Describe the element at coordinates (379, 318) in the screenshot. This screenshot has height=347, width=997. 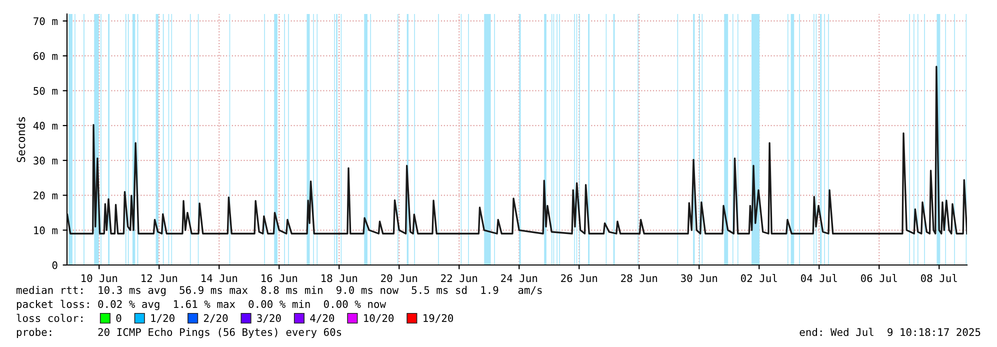
I see `legend-label: 10/20` at that location.